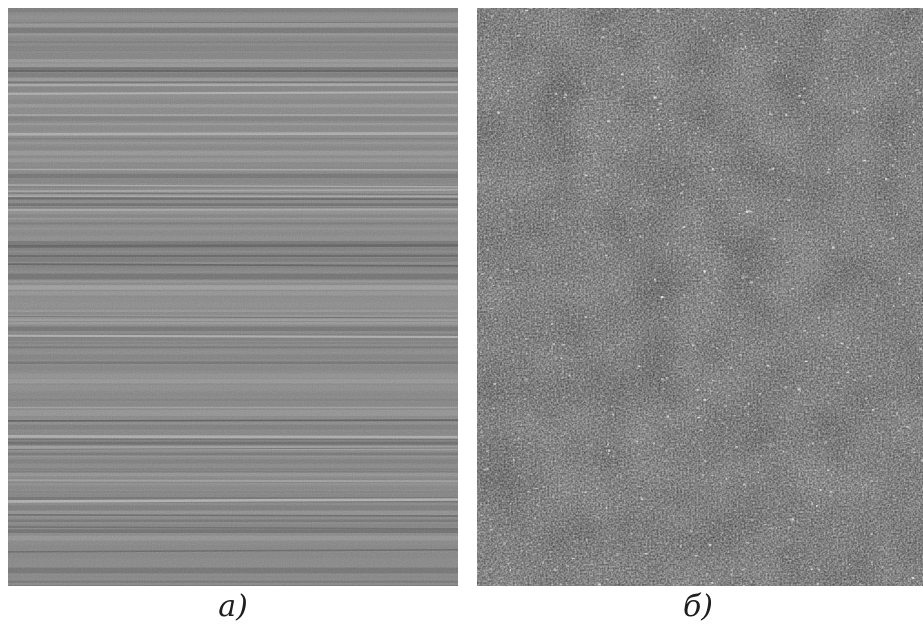  What do you see at coordinates (697, 606) in the screenshot?
I see `panel-b-caption: б)` at bounding box center [697, 606].